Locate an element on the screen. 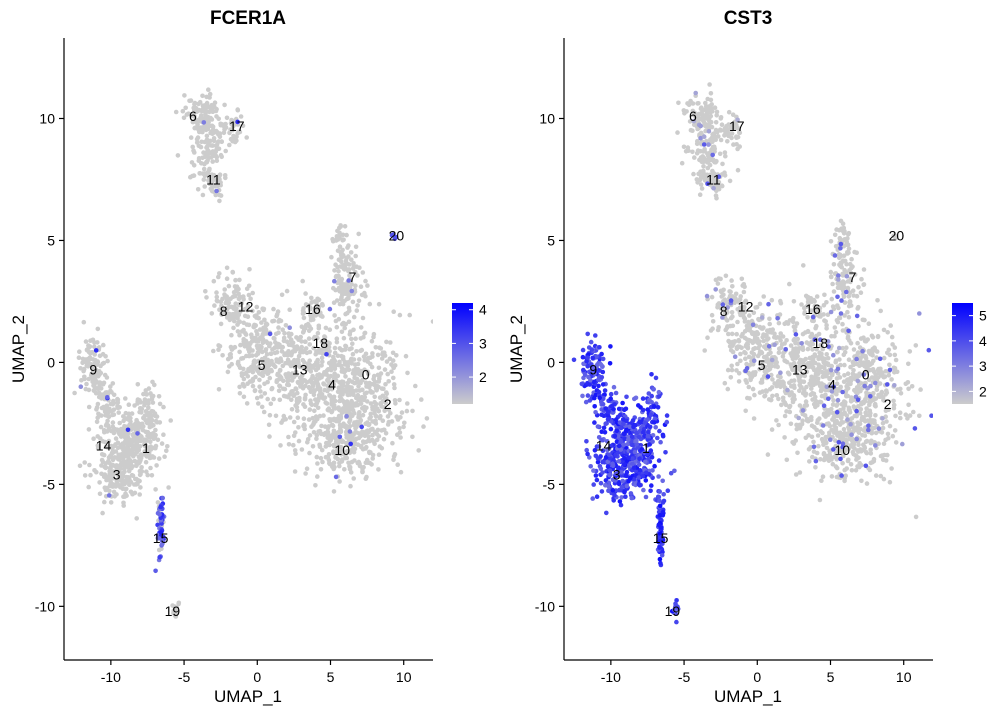 This screenshot has height=716, width=1000. cluster-label: 20 is located at coordinates (397, 236).